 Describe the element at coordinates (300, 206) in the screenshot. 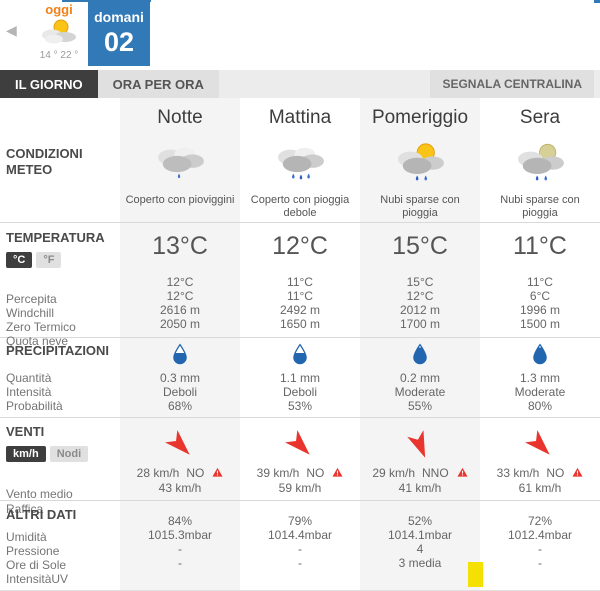

I see `condition-description: Coperto con pioggia debole` at that location.